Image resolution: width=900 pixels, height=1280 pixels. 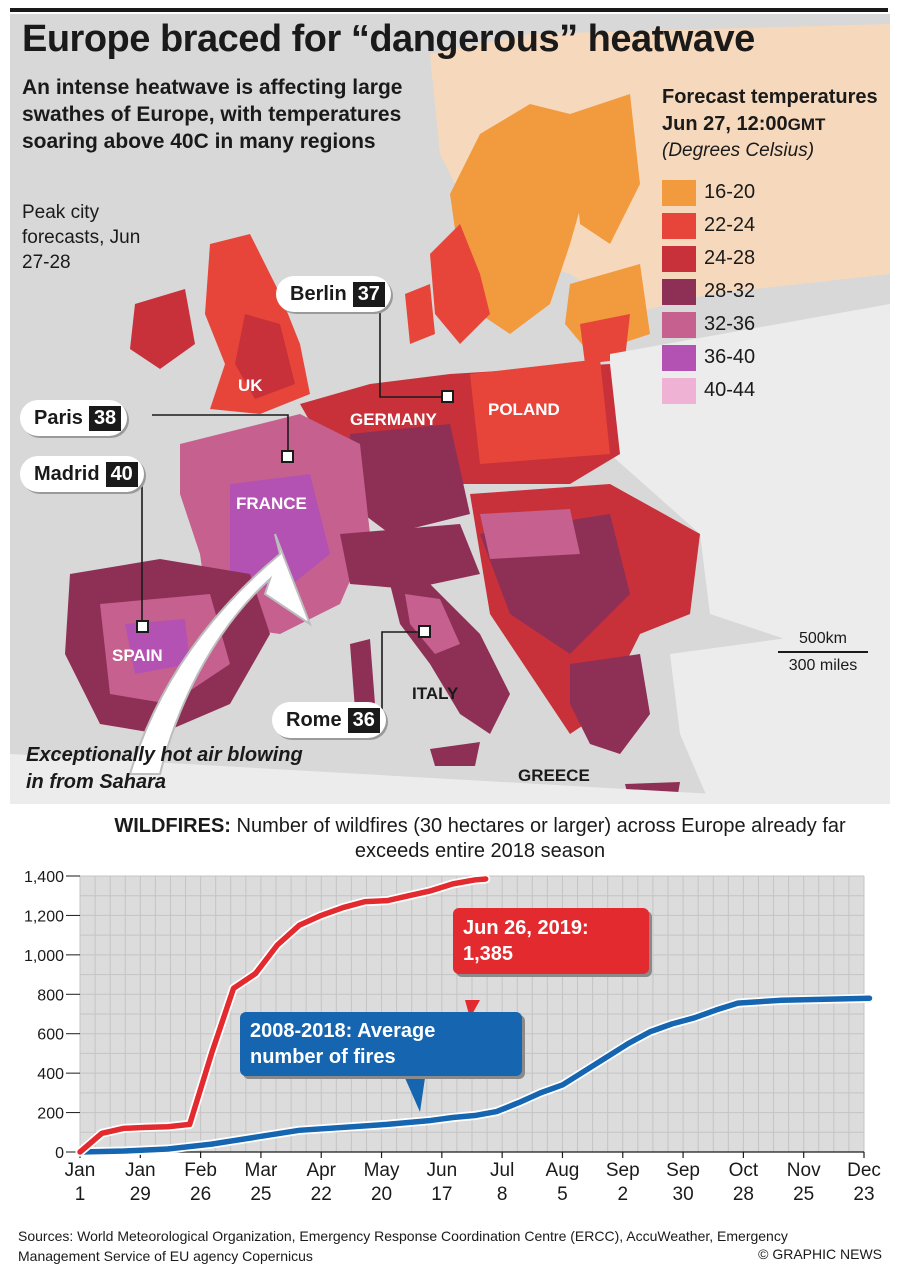 I want to click on top-rule, so click(x=449, y=10).